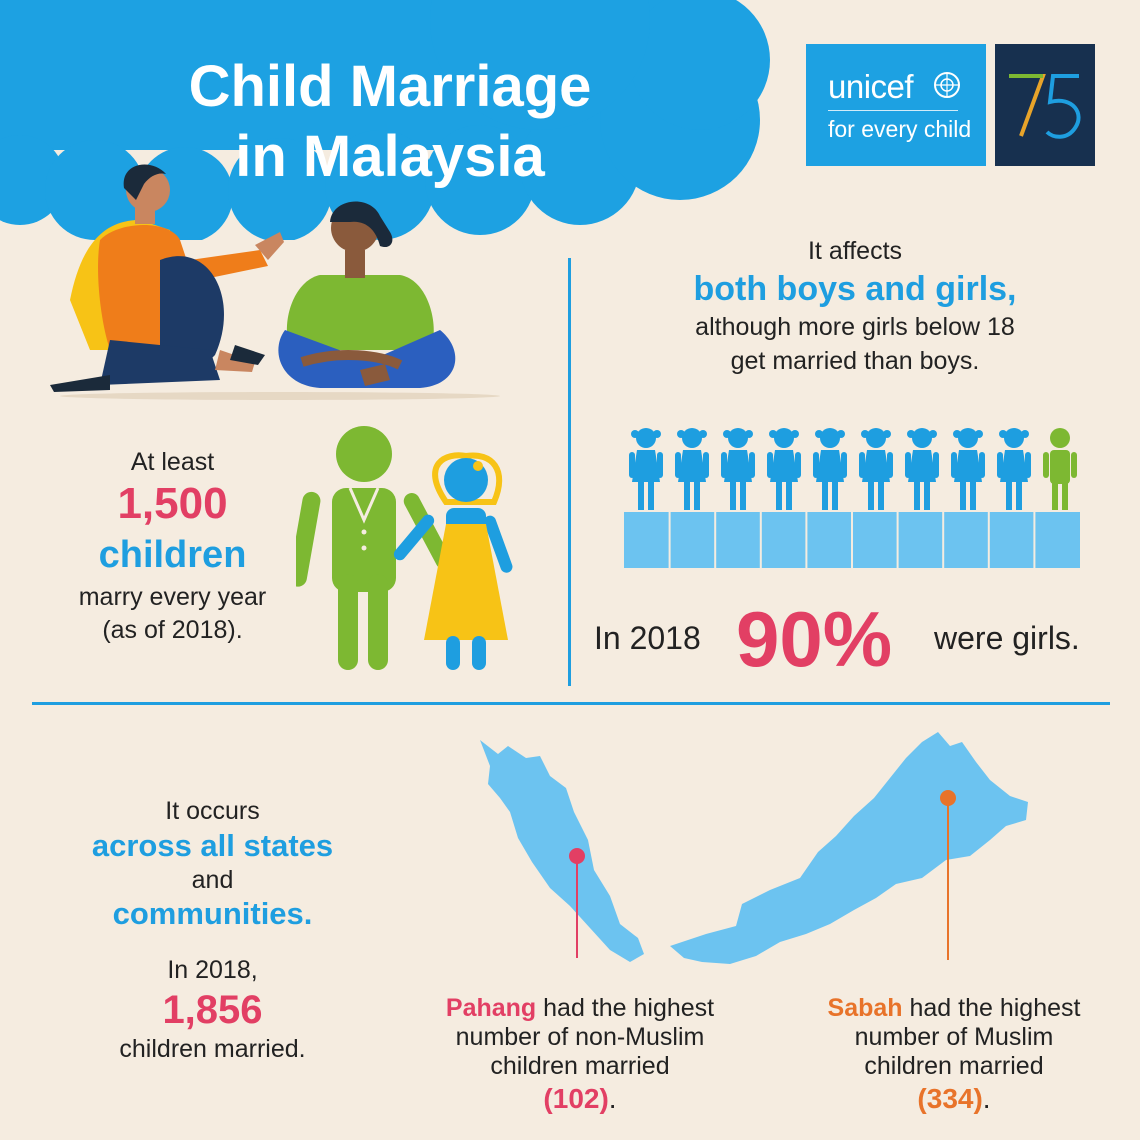 This screenshot has height=1140, width=1140. Describe the element at coordinates (580, 1037) in the screenshot. I see `pahang-line-2: number of non-Muslim` at that location.